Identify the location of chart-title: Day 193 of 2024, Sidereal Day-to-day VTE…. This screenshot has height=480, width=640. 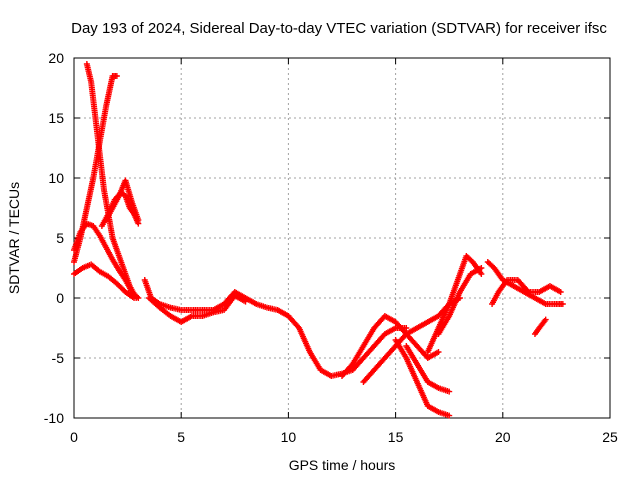
(339, 28).